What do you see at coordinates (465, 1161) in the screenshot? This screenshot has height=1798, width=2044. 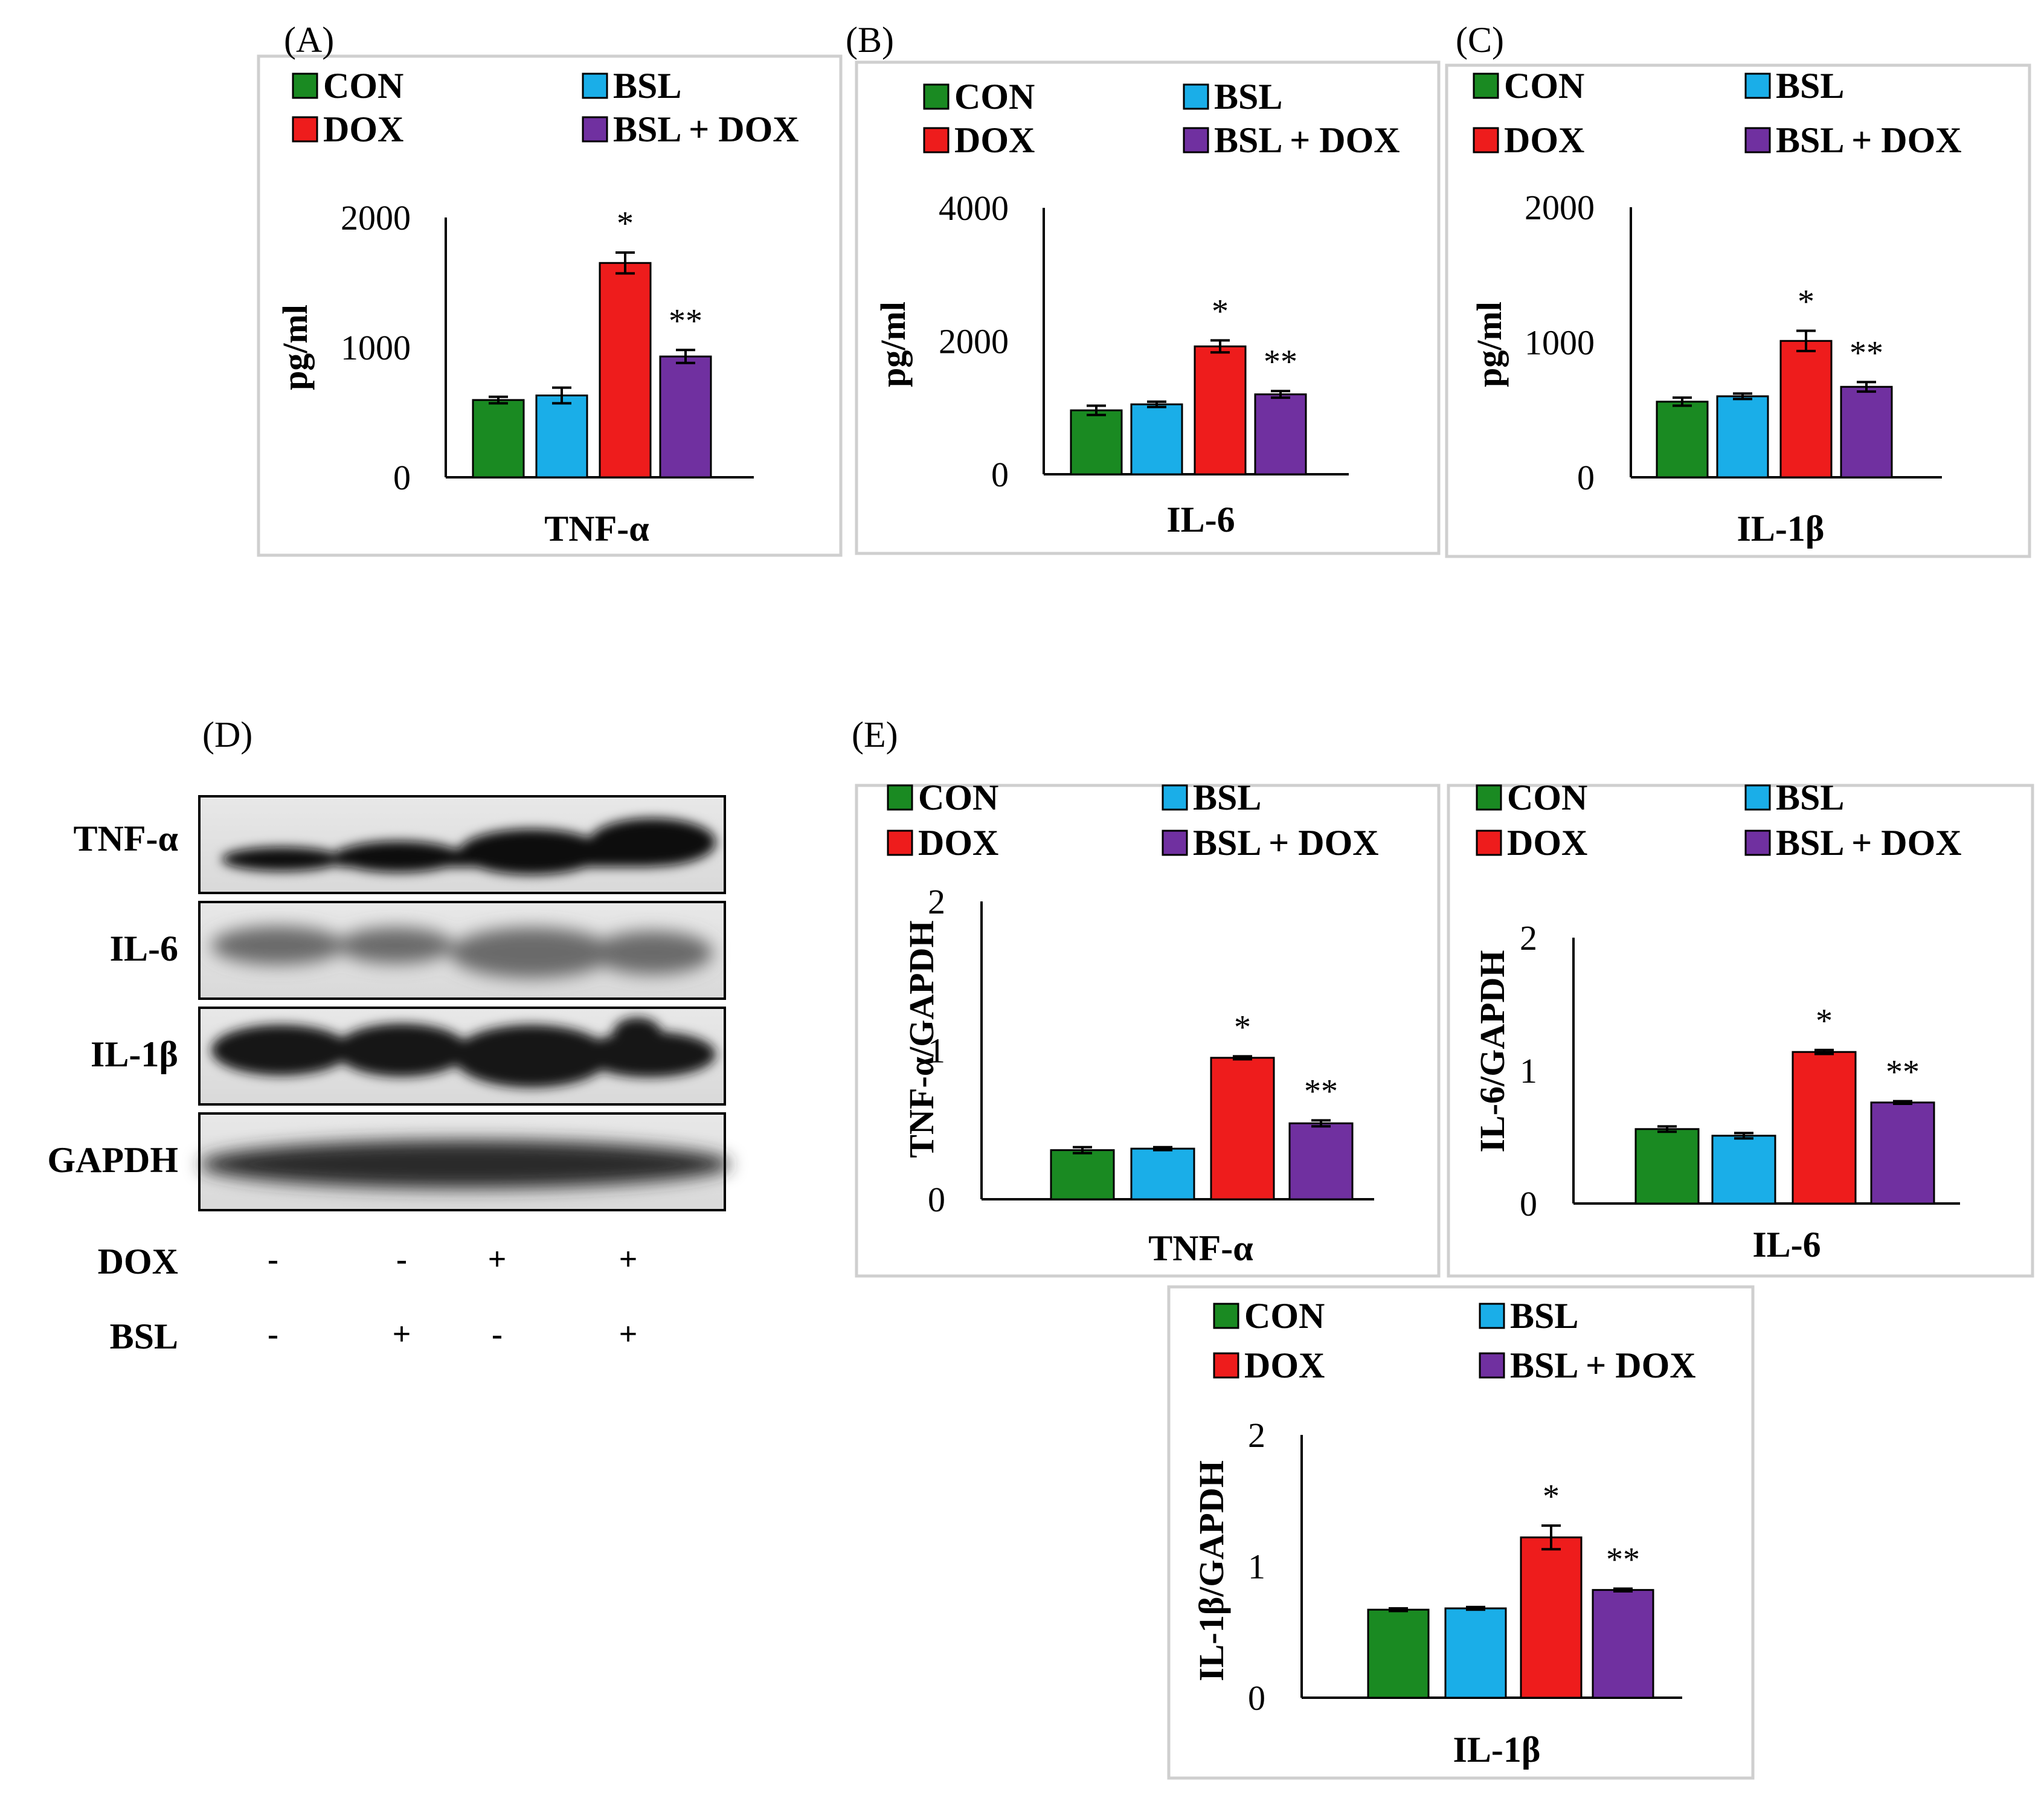 I see `blot-strip-gapdh` at bounding box center [465, 1161].